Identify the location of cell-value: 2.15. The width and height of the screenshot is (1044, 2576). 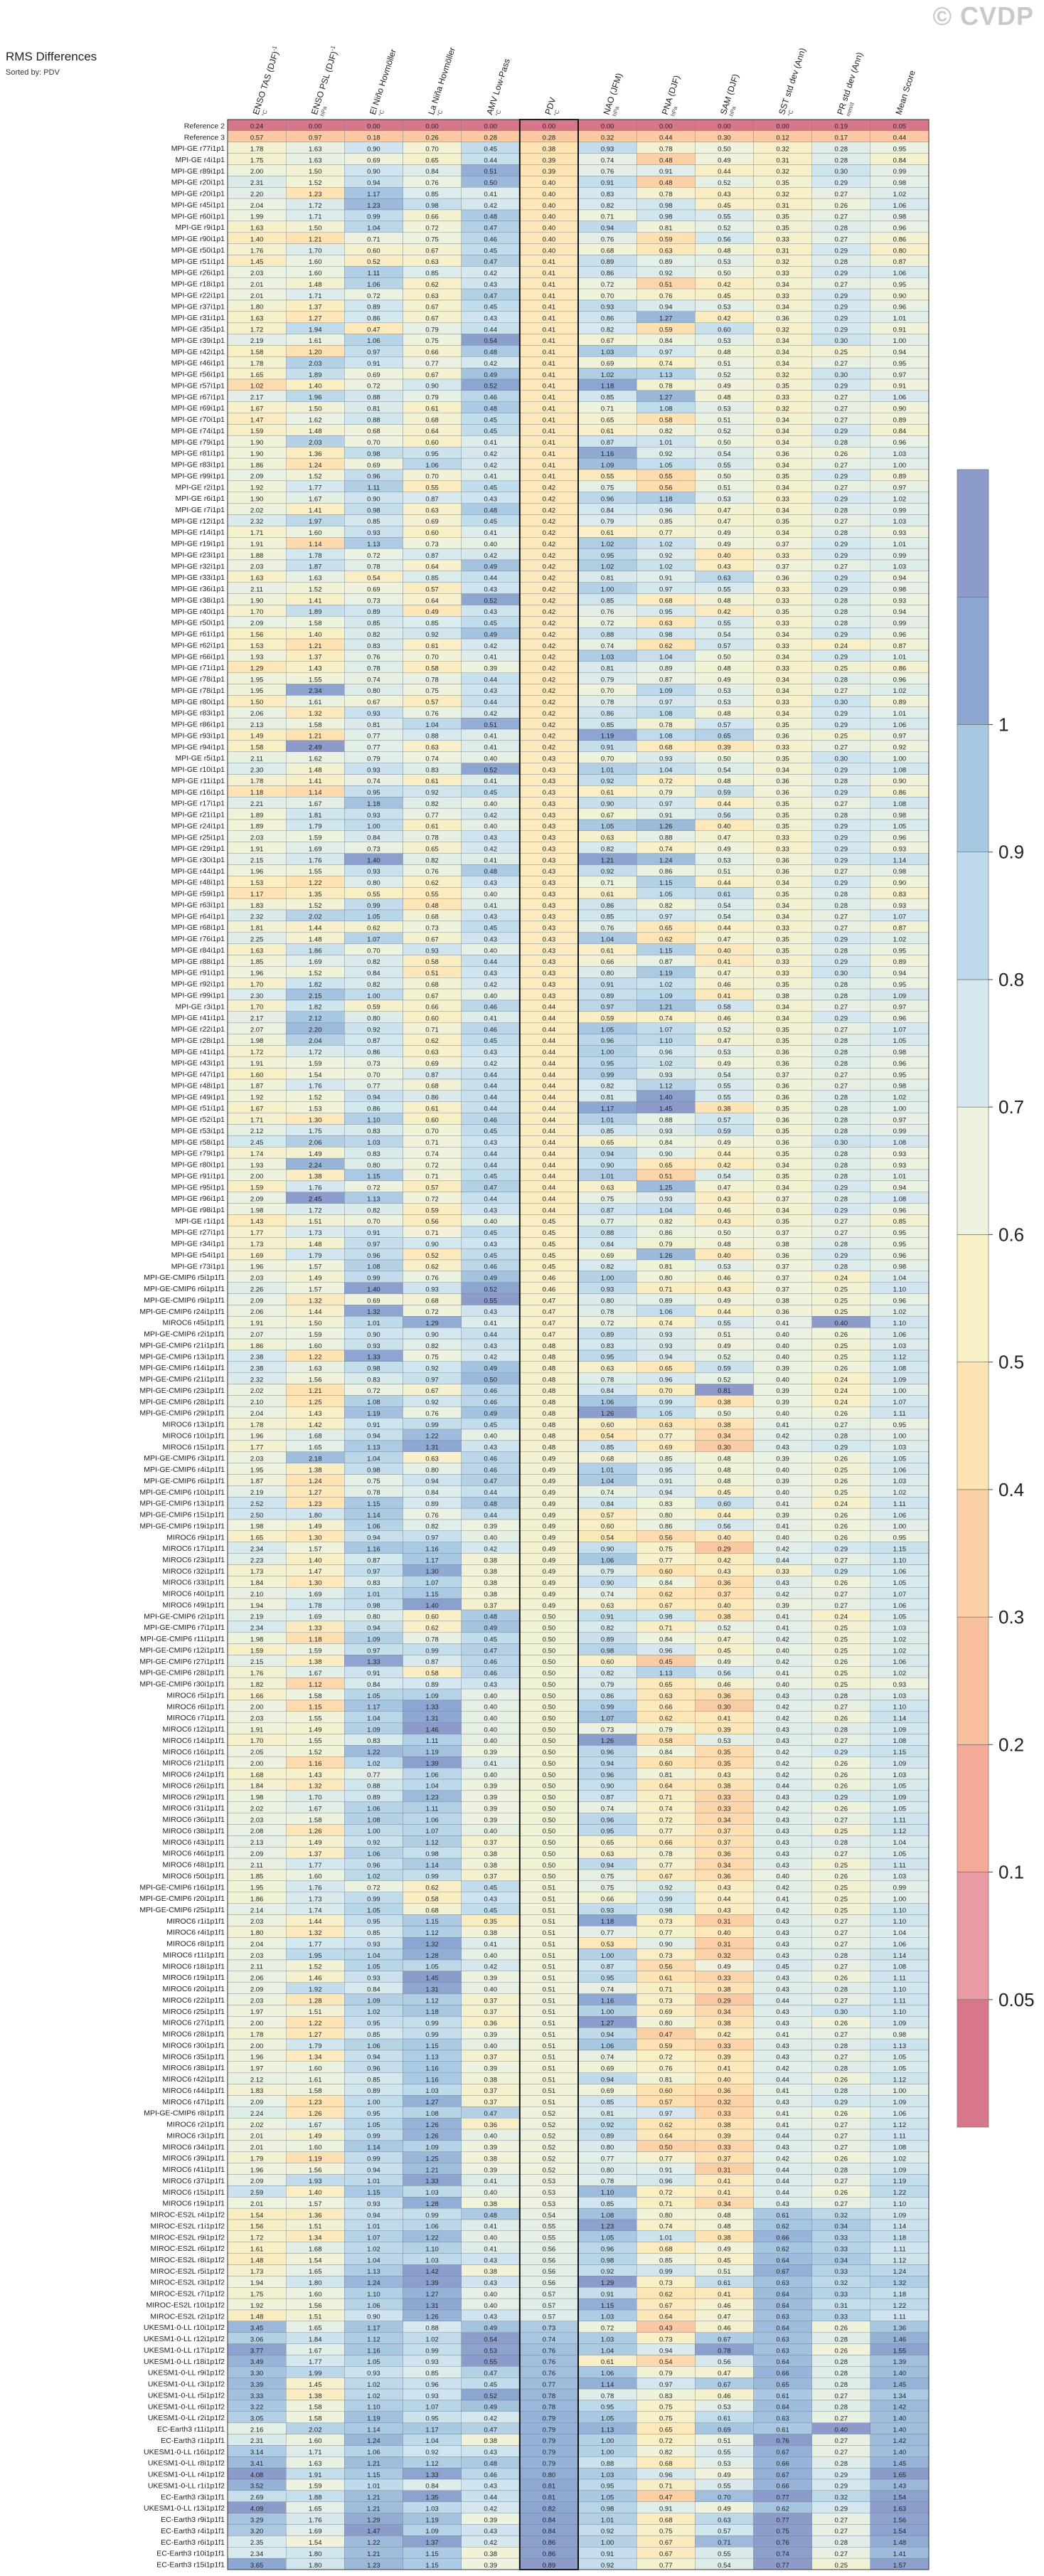
(257, 861).